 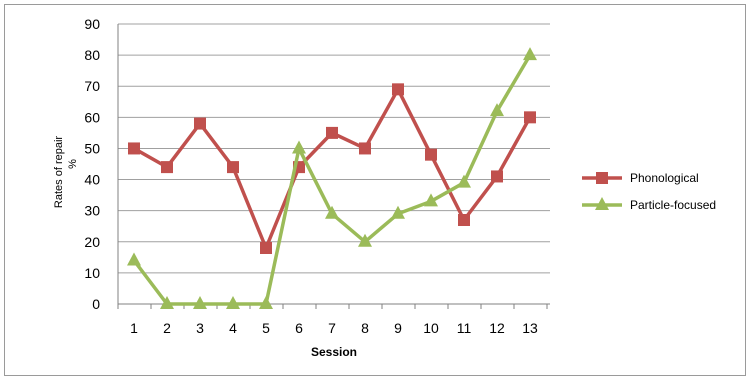 I want to click on x-tick-label: 3, so click(x=200, y=328).